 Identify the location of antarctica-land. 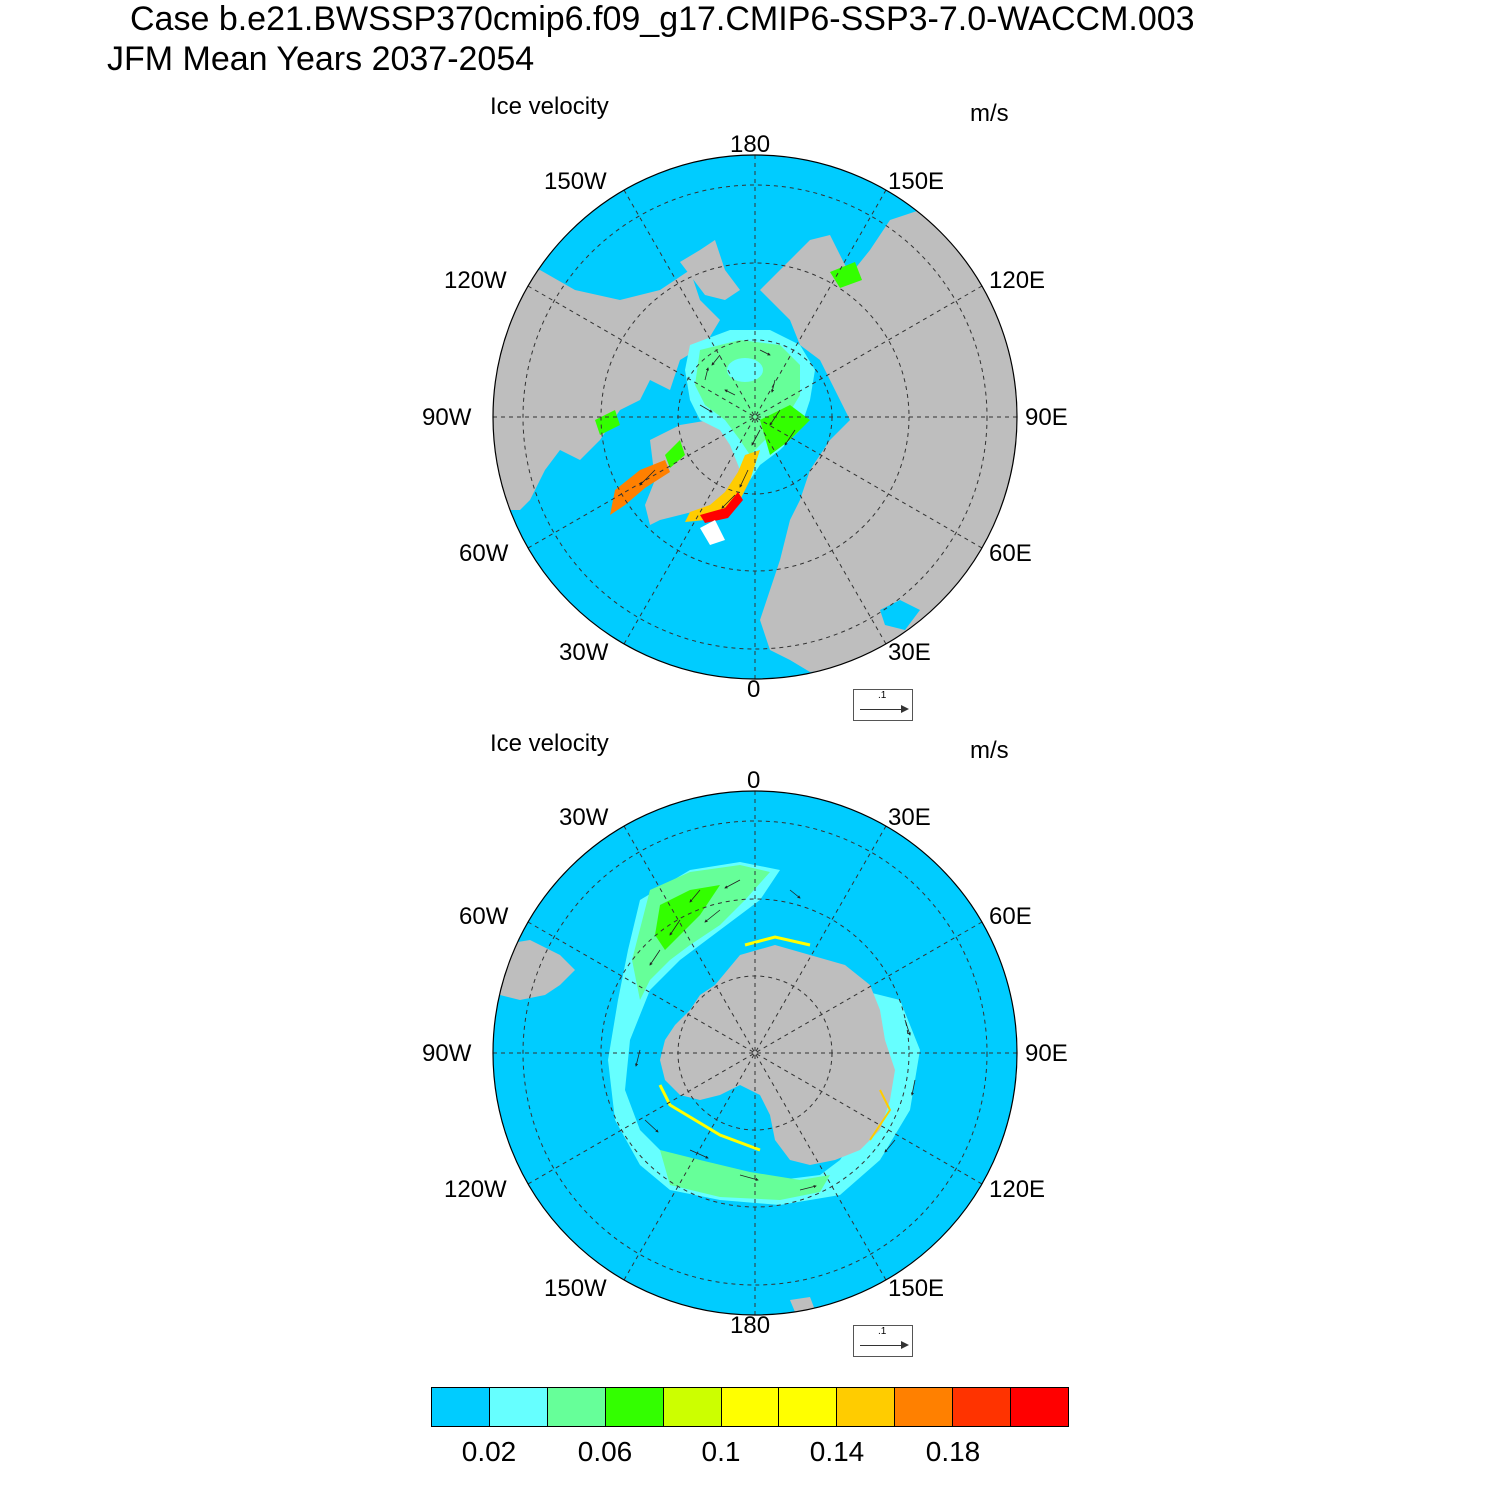
(777, 1055).